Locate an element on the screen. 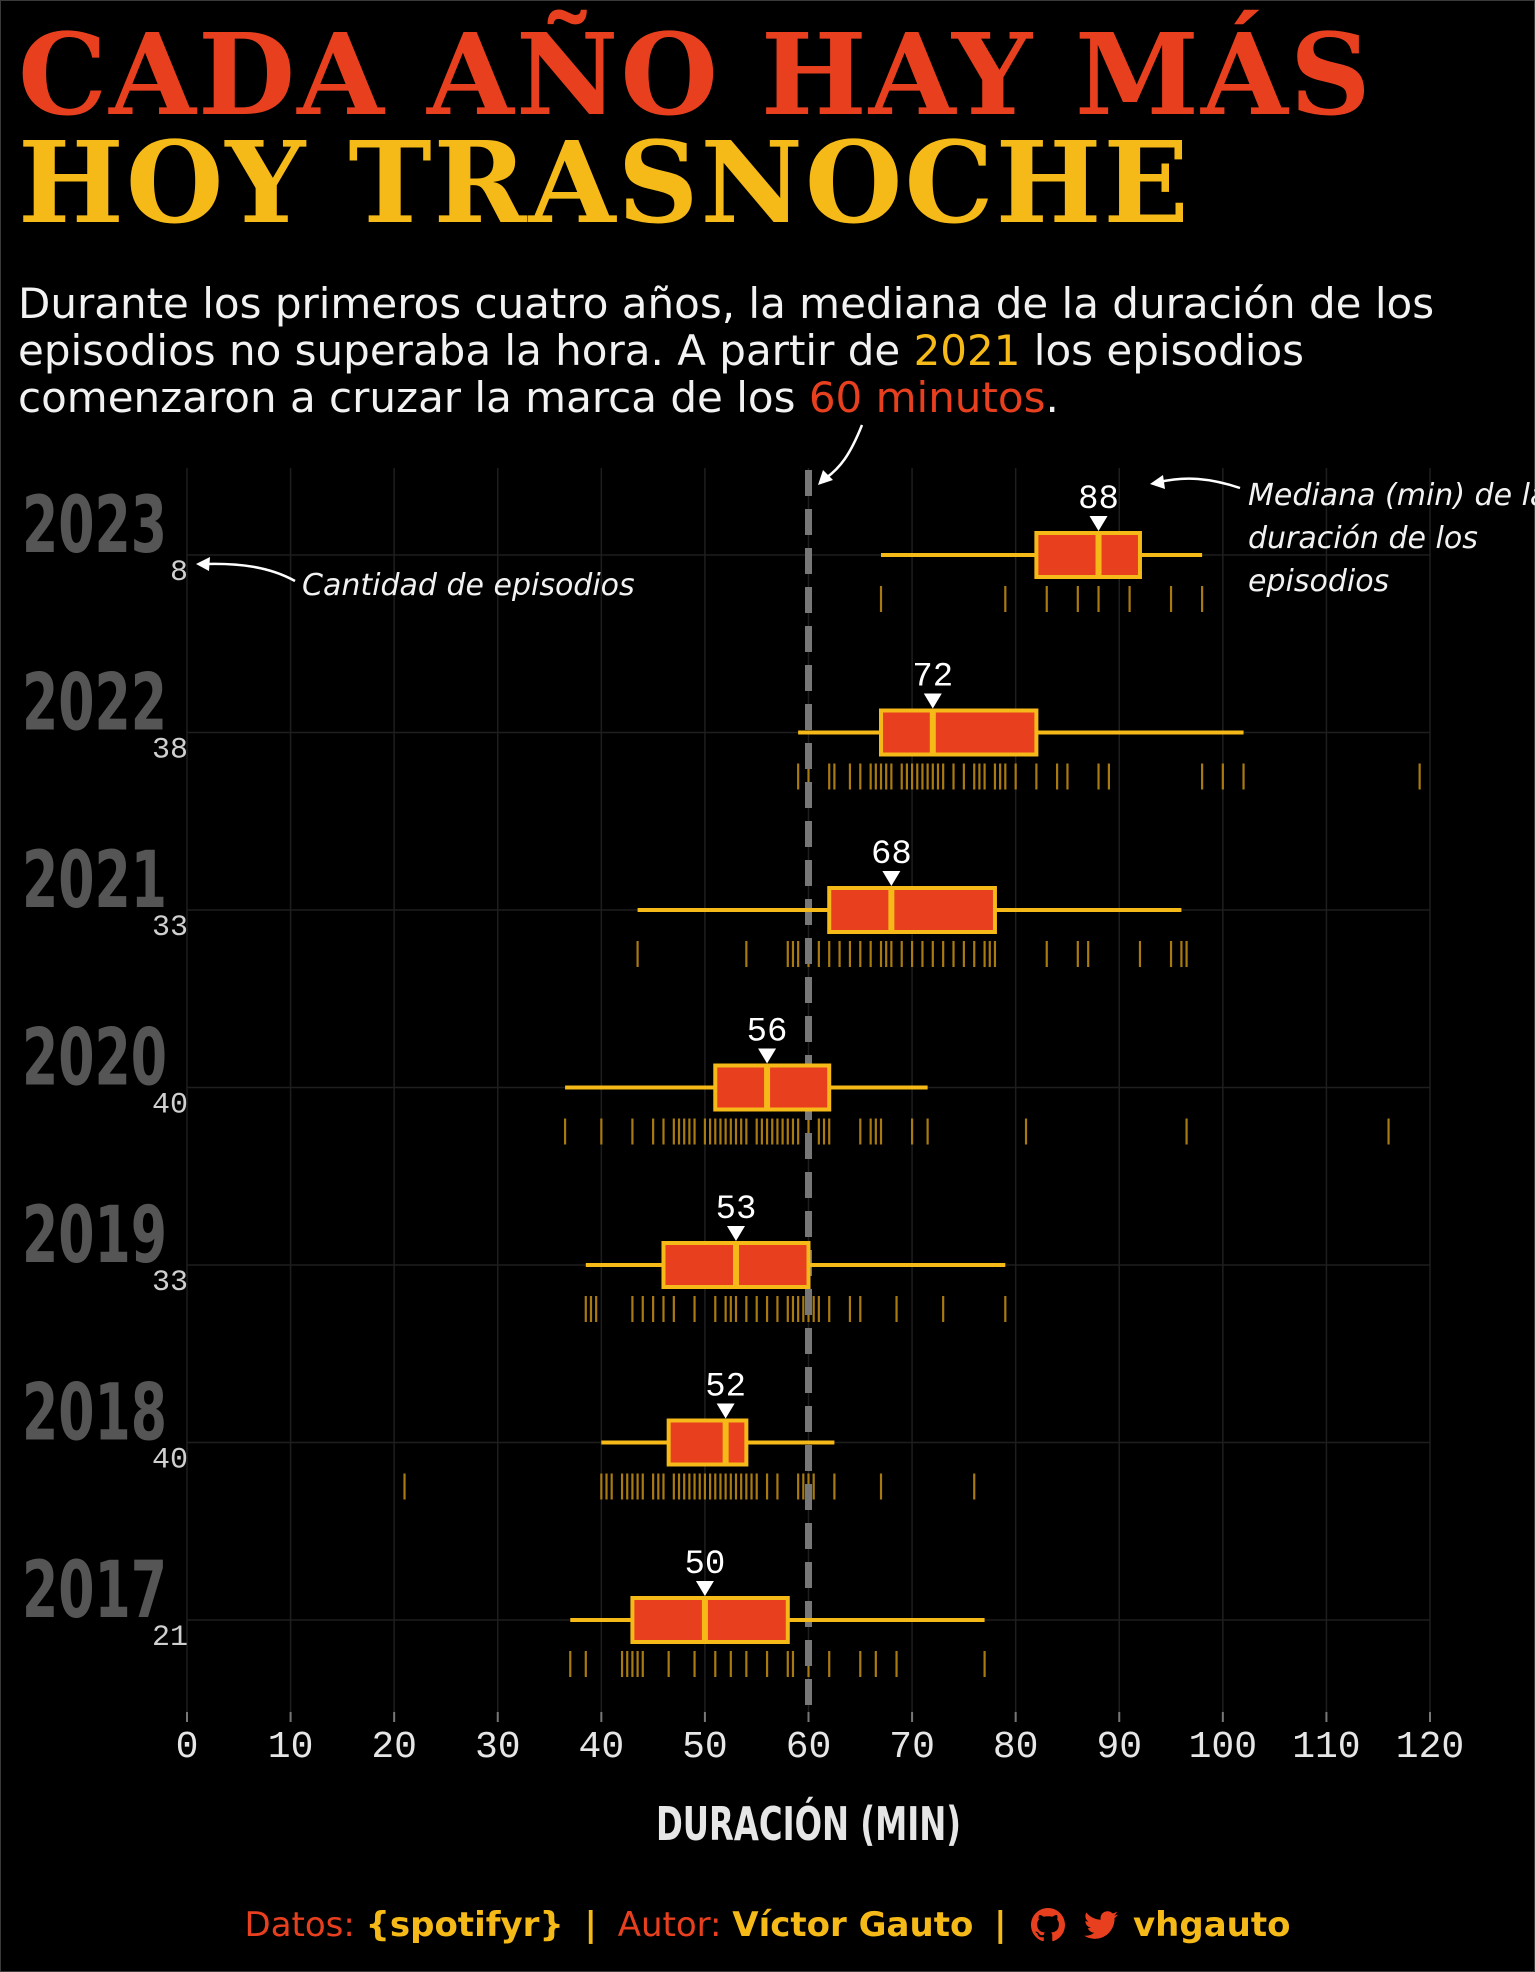  median-arrow is located at coordinates (1200, 483).